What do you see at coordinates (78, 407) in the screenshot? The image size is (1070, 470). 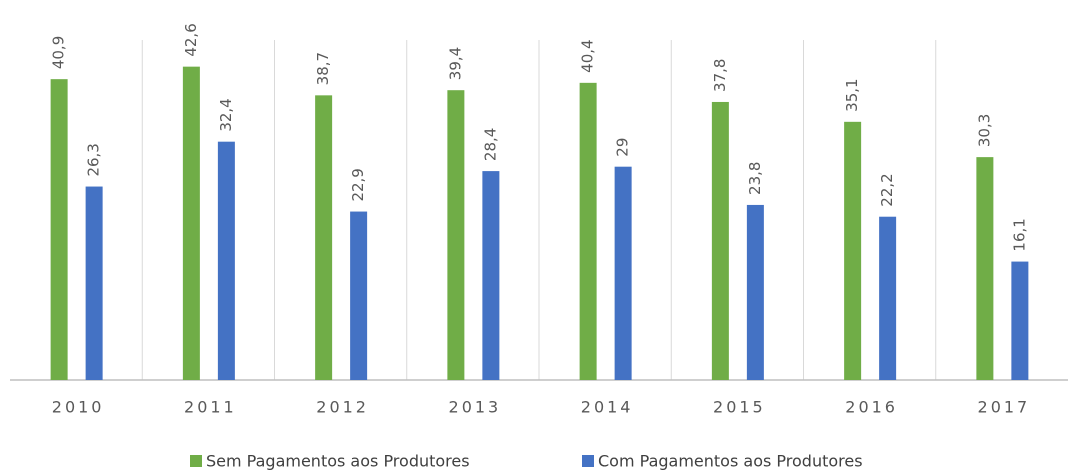 I see `x-tick-label: 2010` at bounding box center [78, 407].